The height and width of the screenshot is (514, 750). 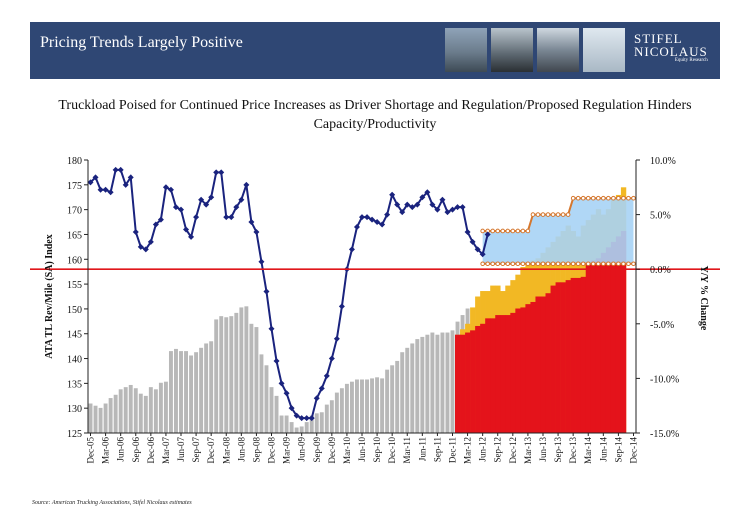 What do you see at coordinates (106, 450) in the screenshot?
I see `x-tick-label: Mar-06` at bounding box center [106, 450].